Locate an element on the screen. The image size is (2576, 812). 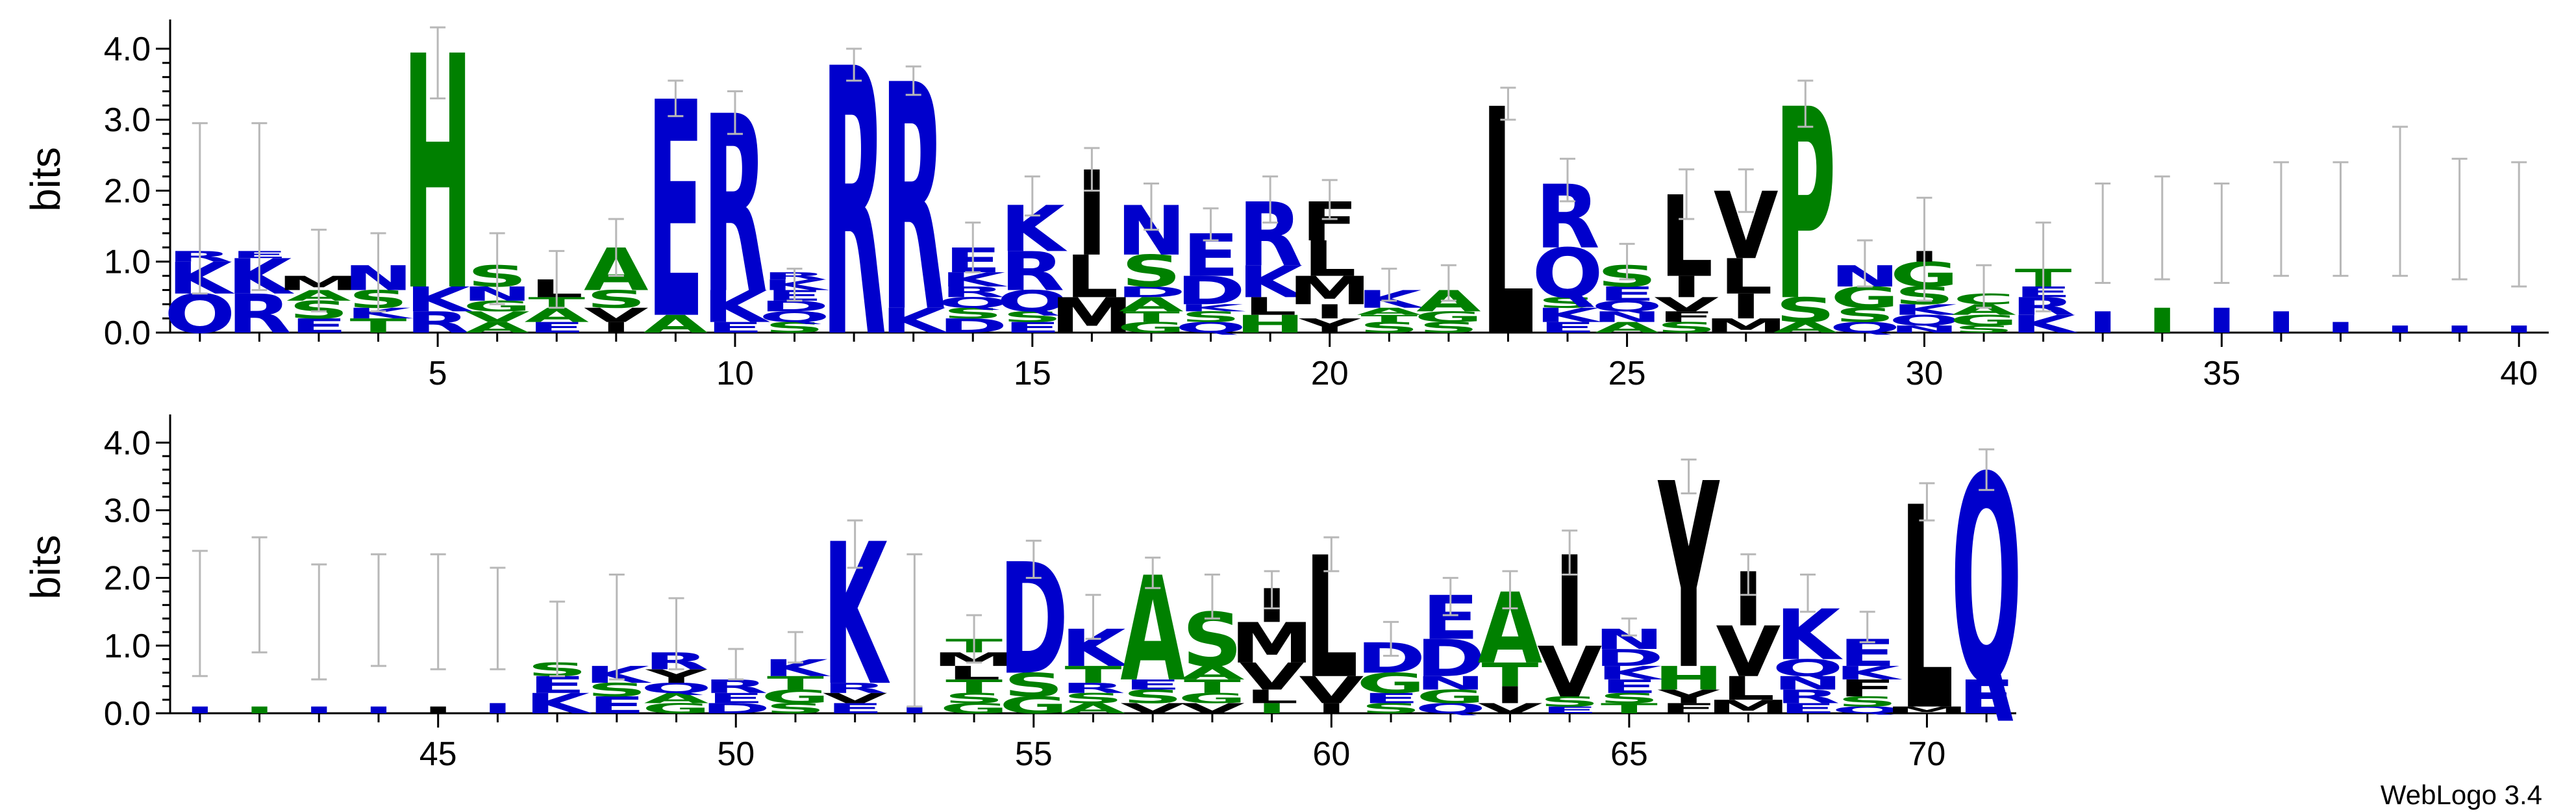
x-tick-label: 45 is located at coordinates (438, 754).